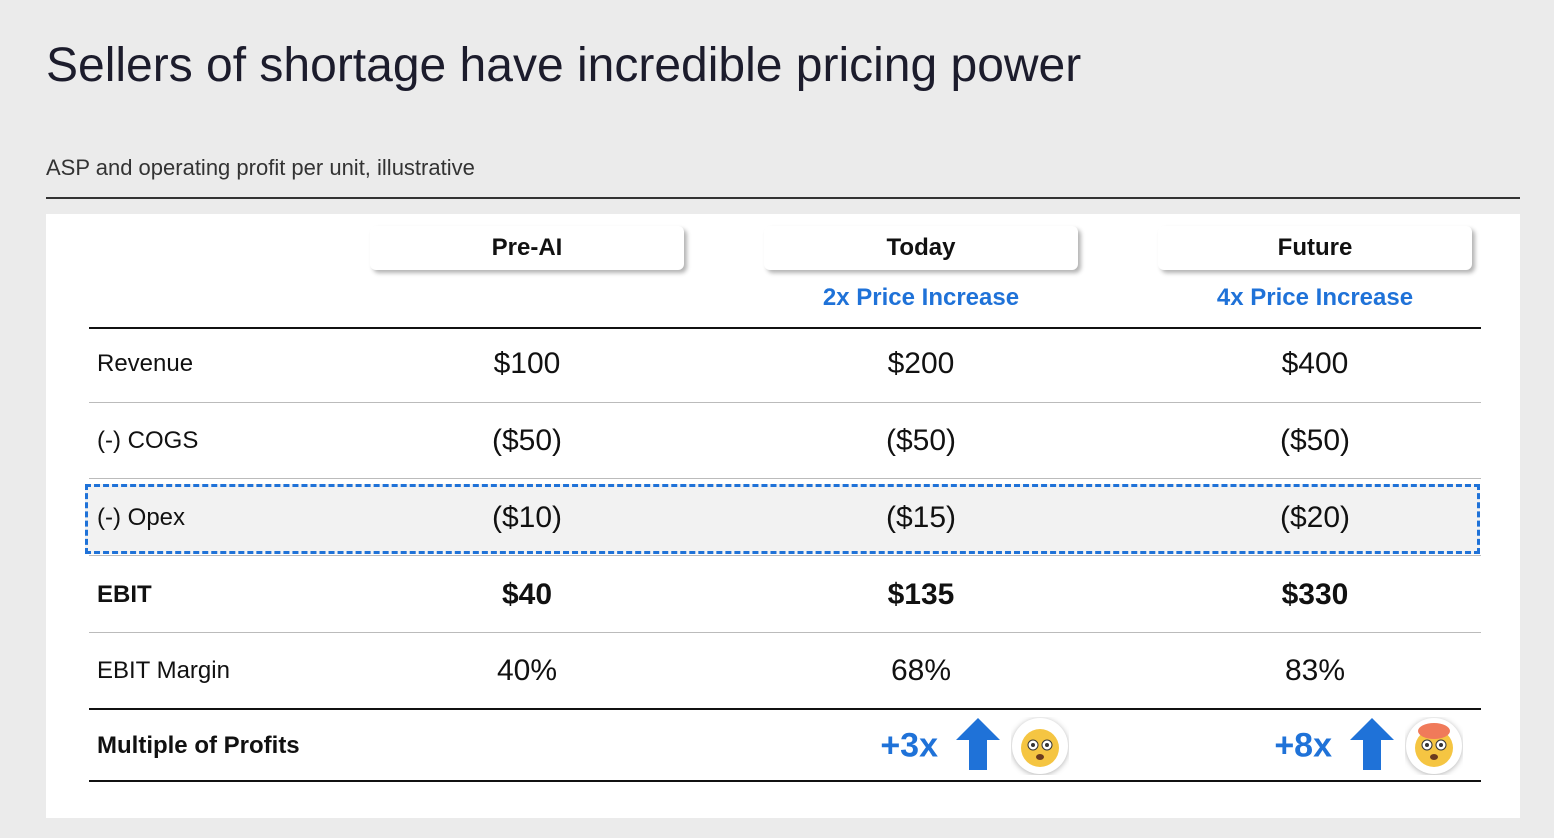 This screenshot has height=838, width=1554. Describe the element at coordinates (921, 363) in the screenshot. I see `cell: $200` at that location.